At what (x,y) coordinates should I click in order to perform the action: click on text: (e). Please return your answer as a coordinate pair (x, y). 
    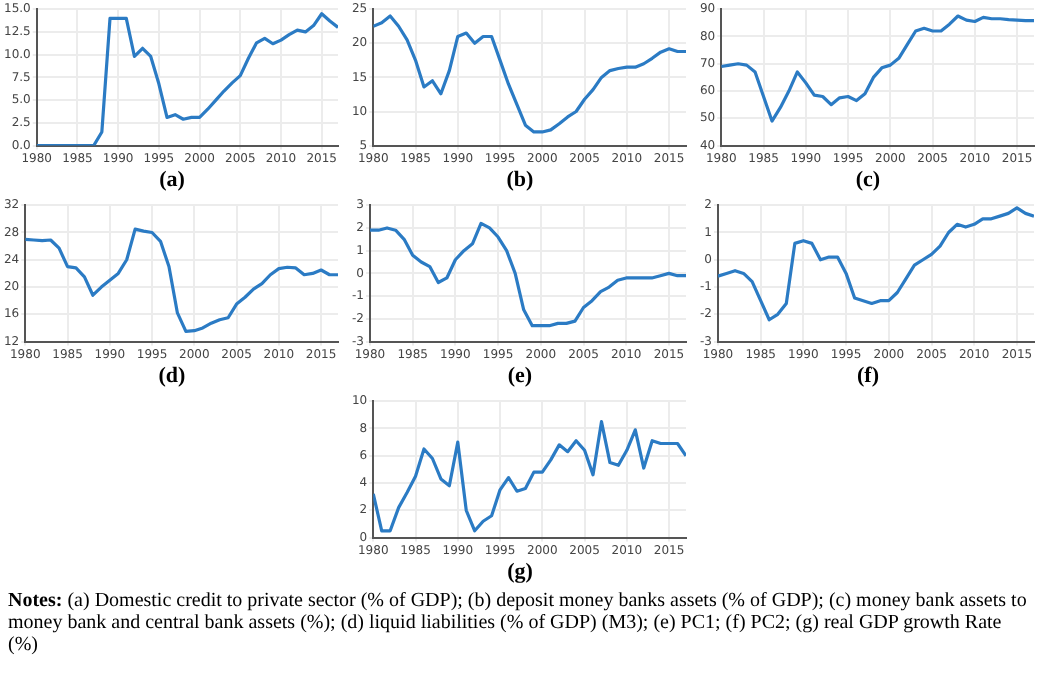
    Looking at the image, I should click on (520, 376).